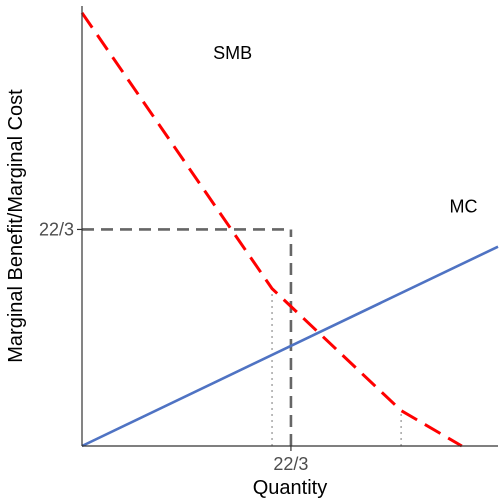 The image size is (504, 504). I want to click on x-tick-label-0: 22/3, so click(290, 464).